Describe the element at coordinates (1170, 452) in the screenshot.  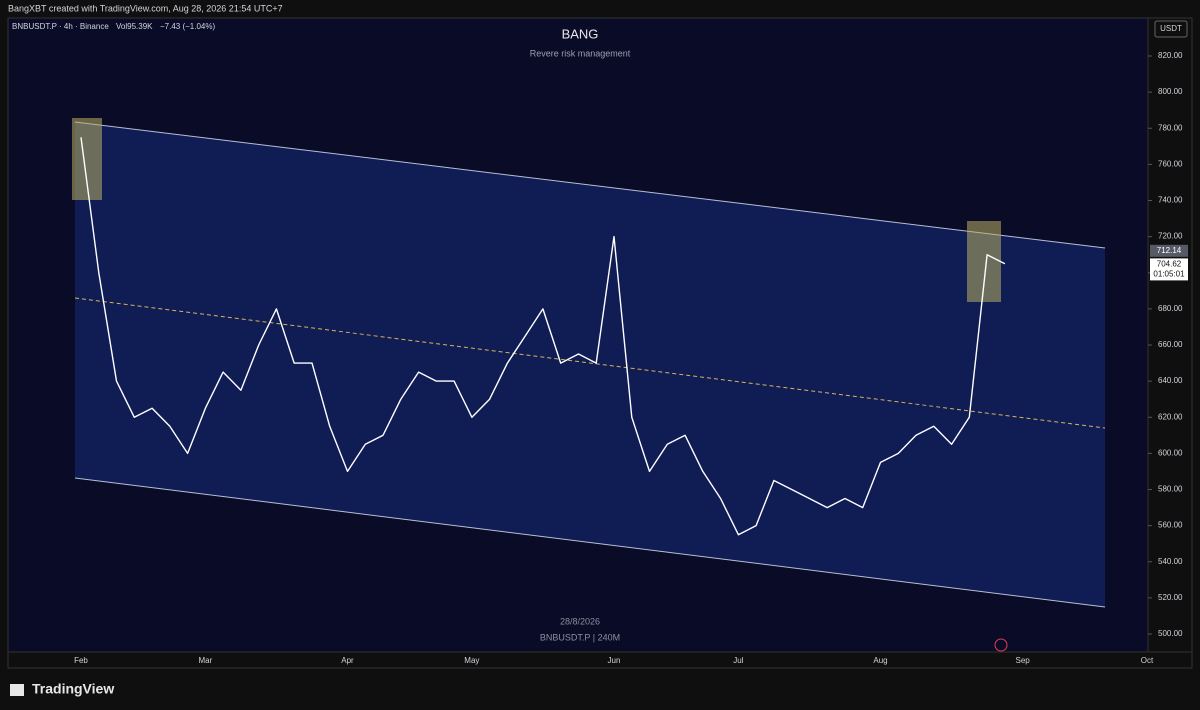
I see `y-tick-label: 600.00` at that location.